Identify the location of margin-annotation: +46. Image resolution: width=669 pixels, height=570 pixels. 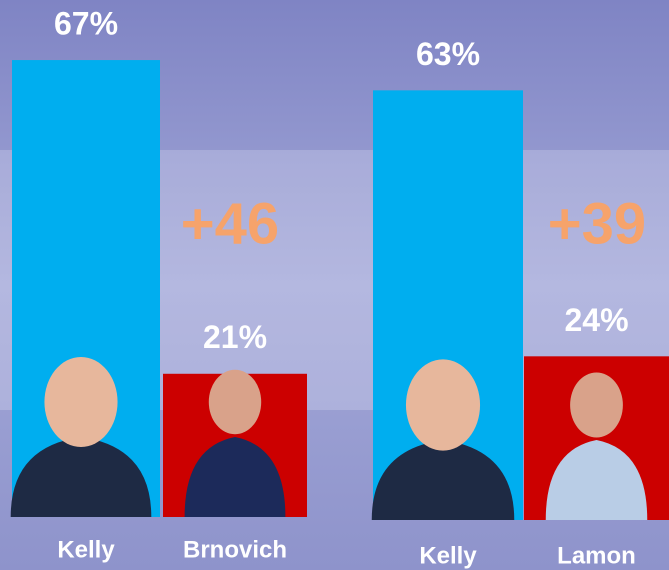
(230, 223).